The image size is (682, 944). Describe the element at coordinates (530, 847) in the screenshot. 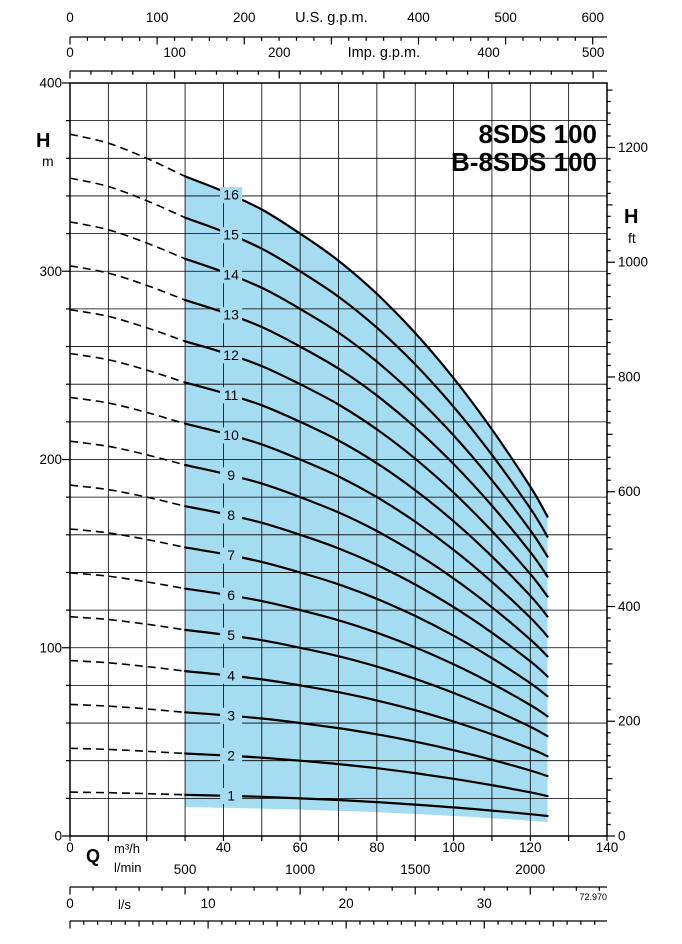

I see `svg-text: 120` at that location.